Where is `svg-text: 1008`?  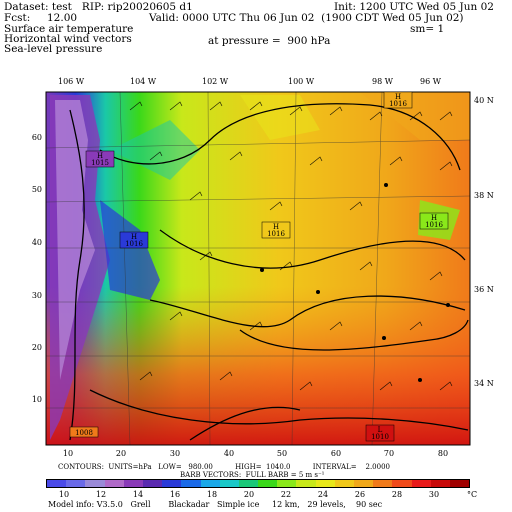 svg-text: 1008 is located at coordinates (84, 433).